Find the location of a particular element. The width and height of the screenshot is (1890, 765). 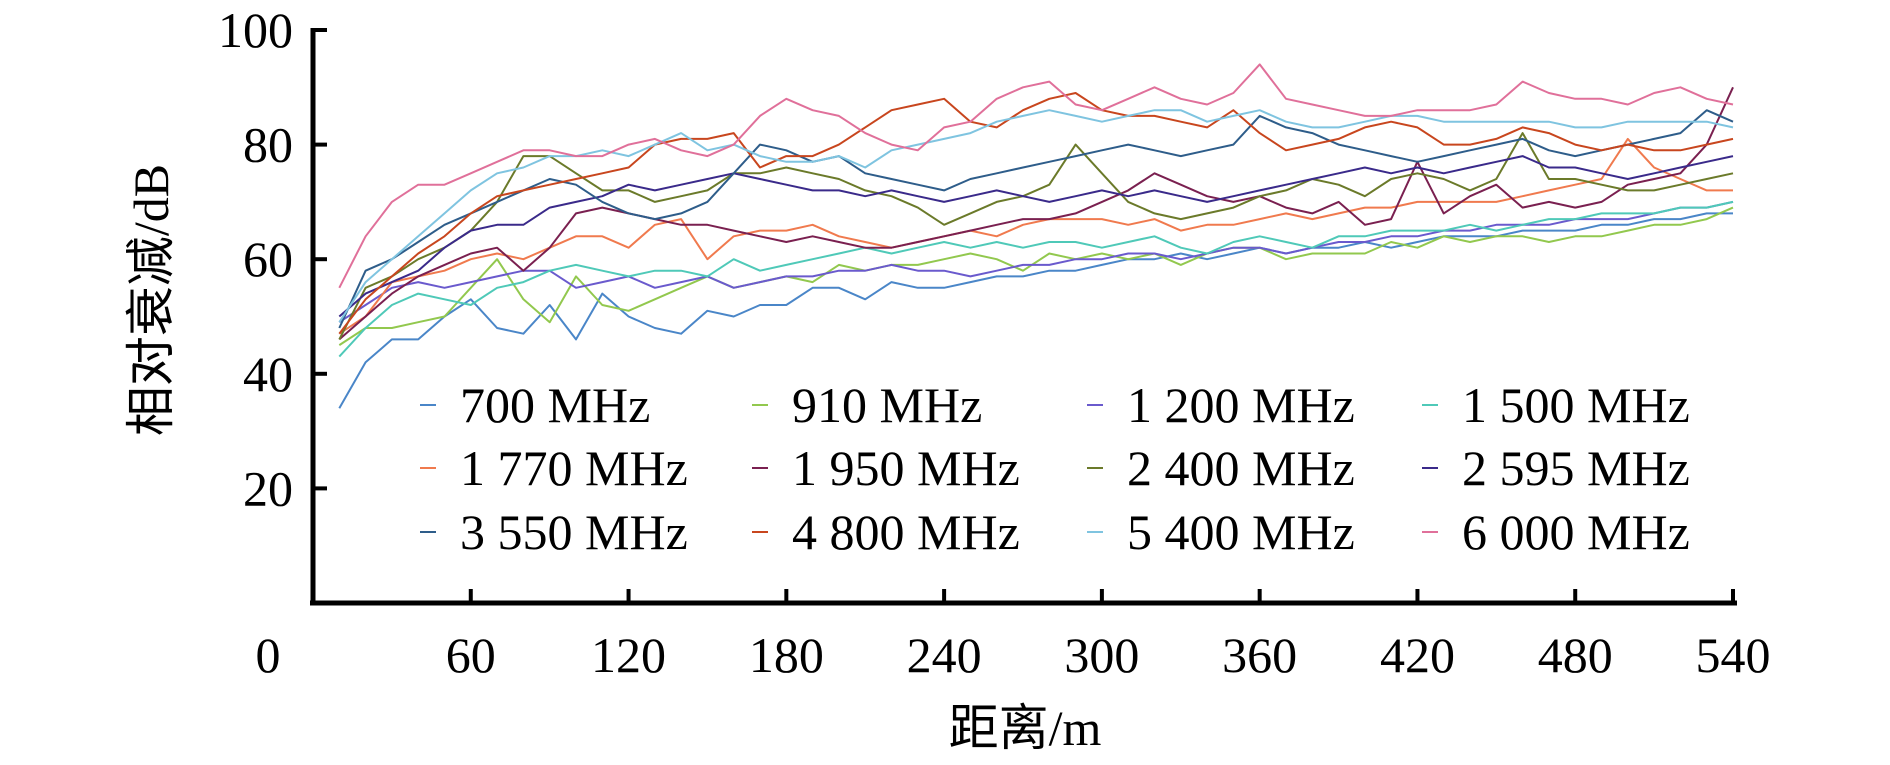

y-tick-label: 80 is located at coordinates (268, 145).